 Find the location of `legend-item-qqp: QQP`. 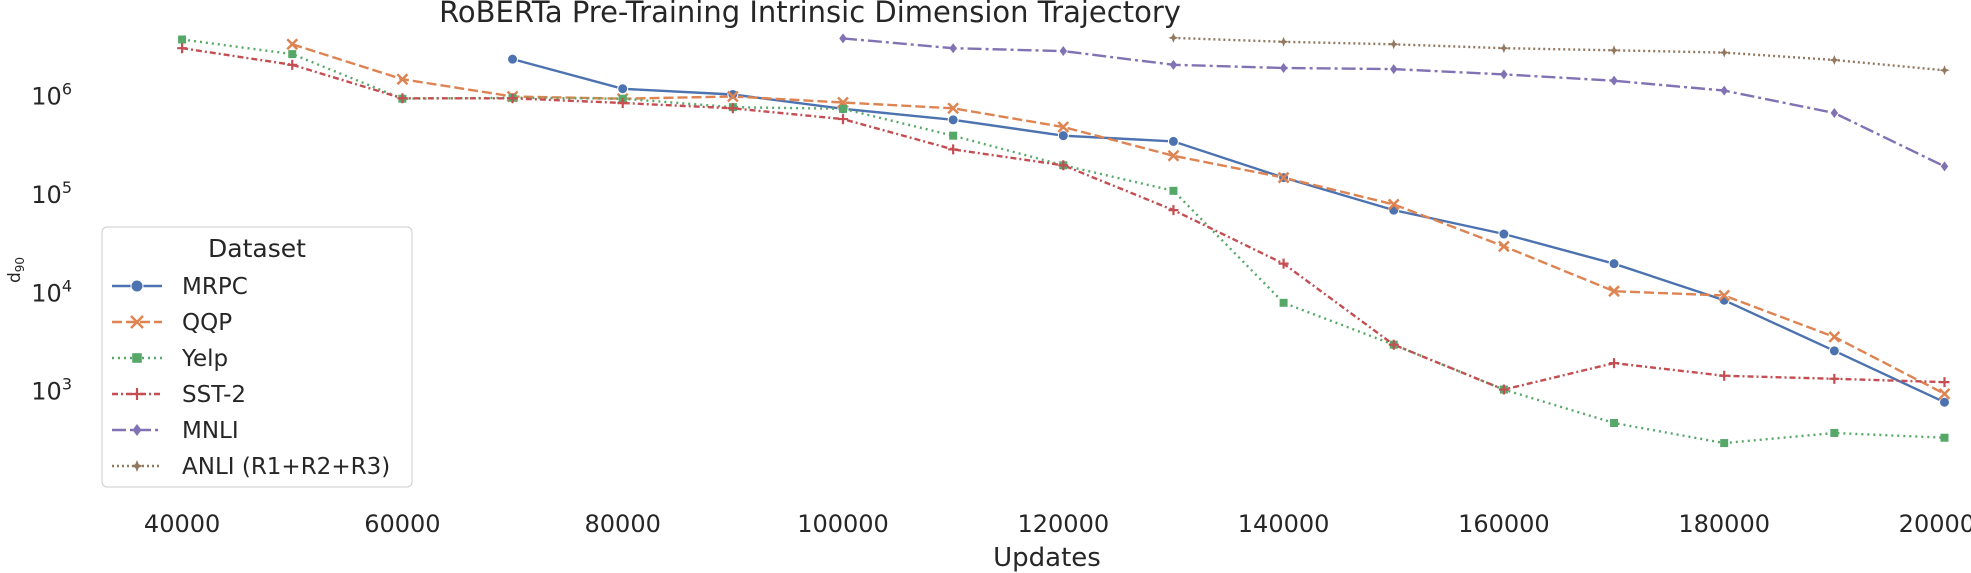

legend-item-qqp: QQP is located at coordinates (172, 323).